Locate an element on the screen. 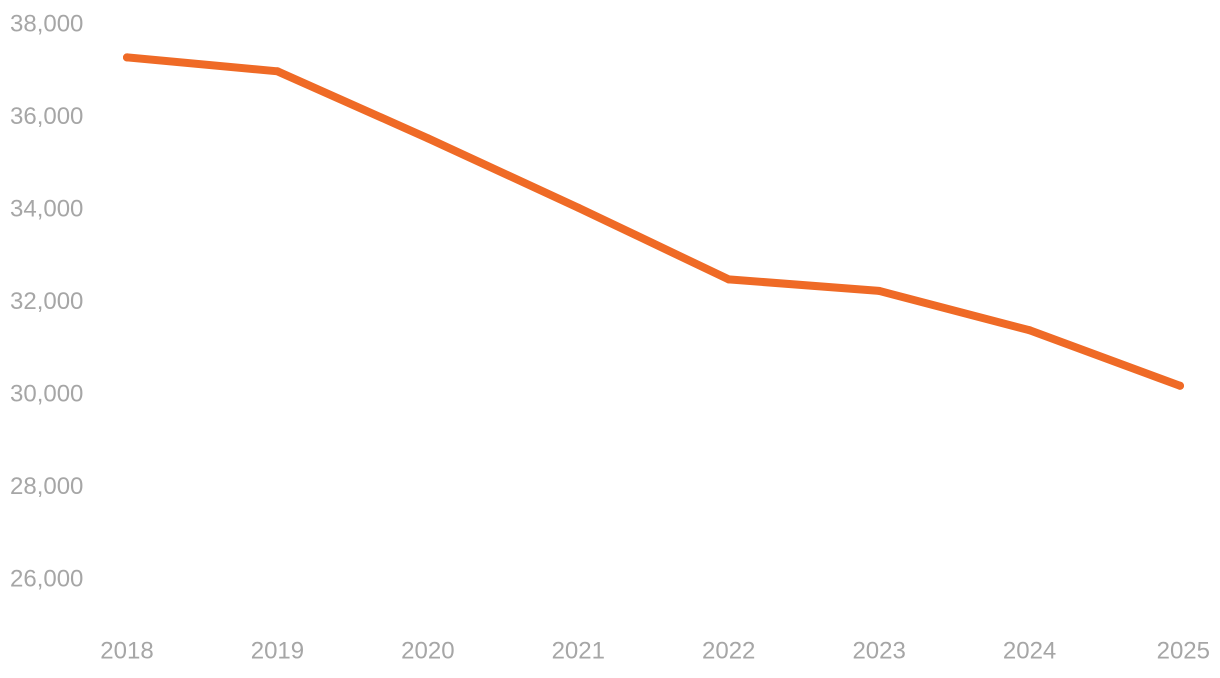 The image size is (1220, 678). y-tick-label: 32,000 is located at coordinates (46, 301).